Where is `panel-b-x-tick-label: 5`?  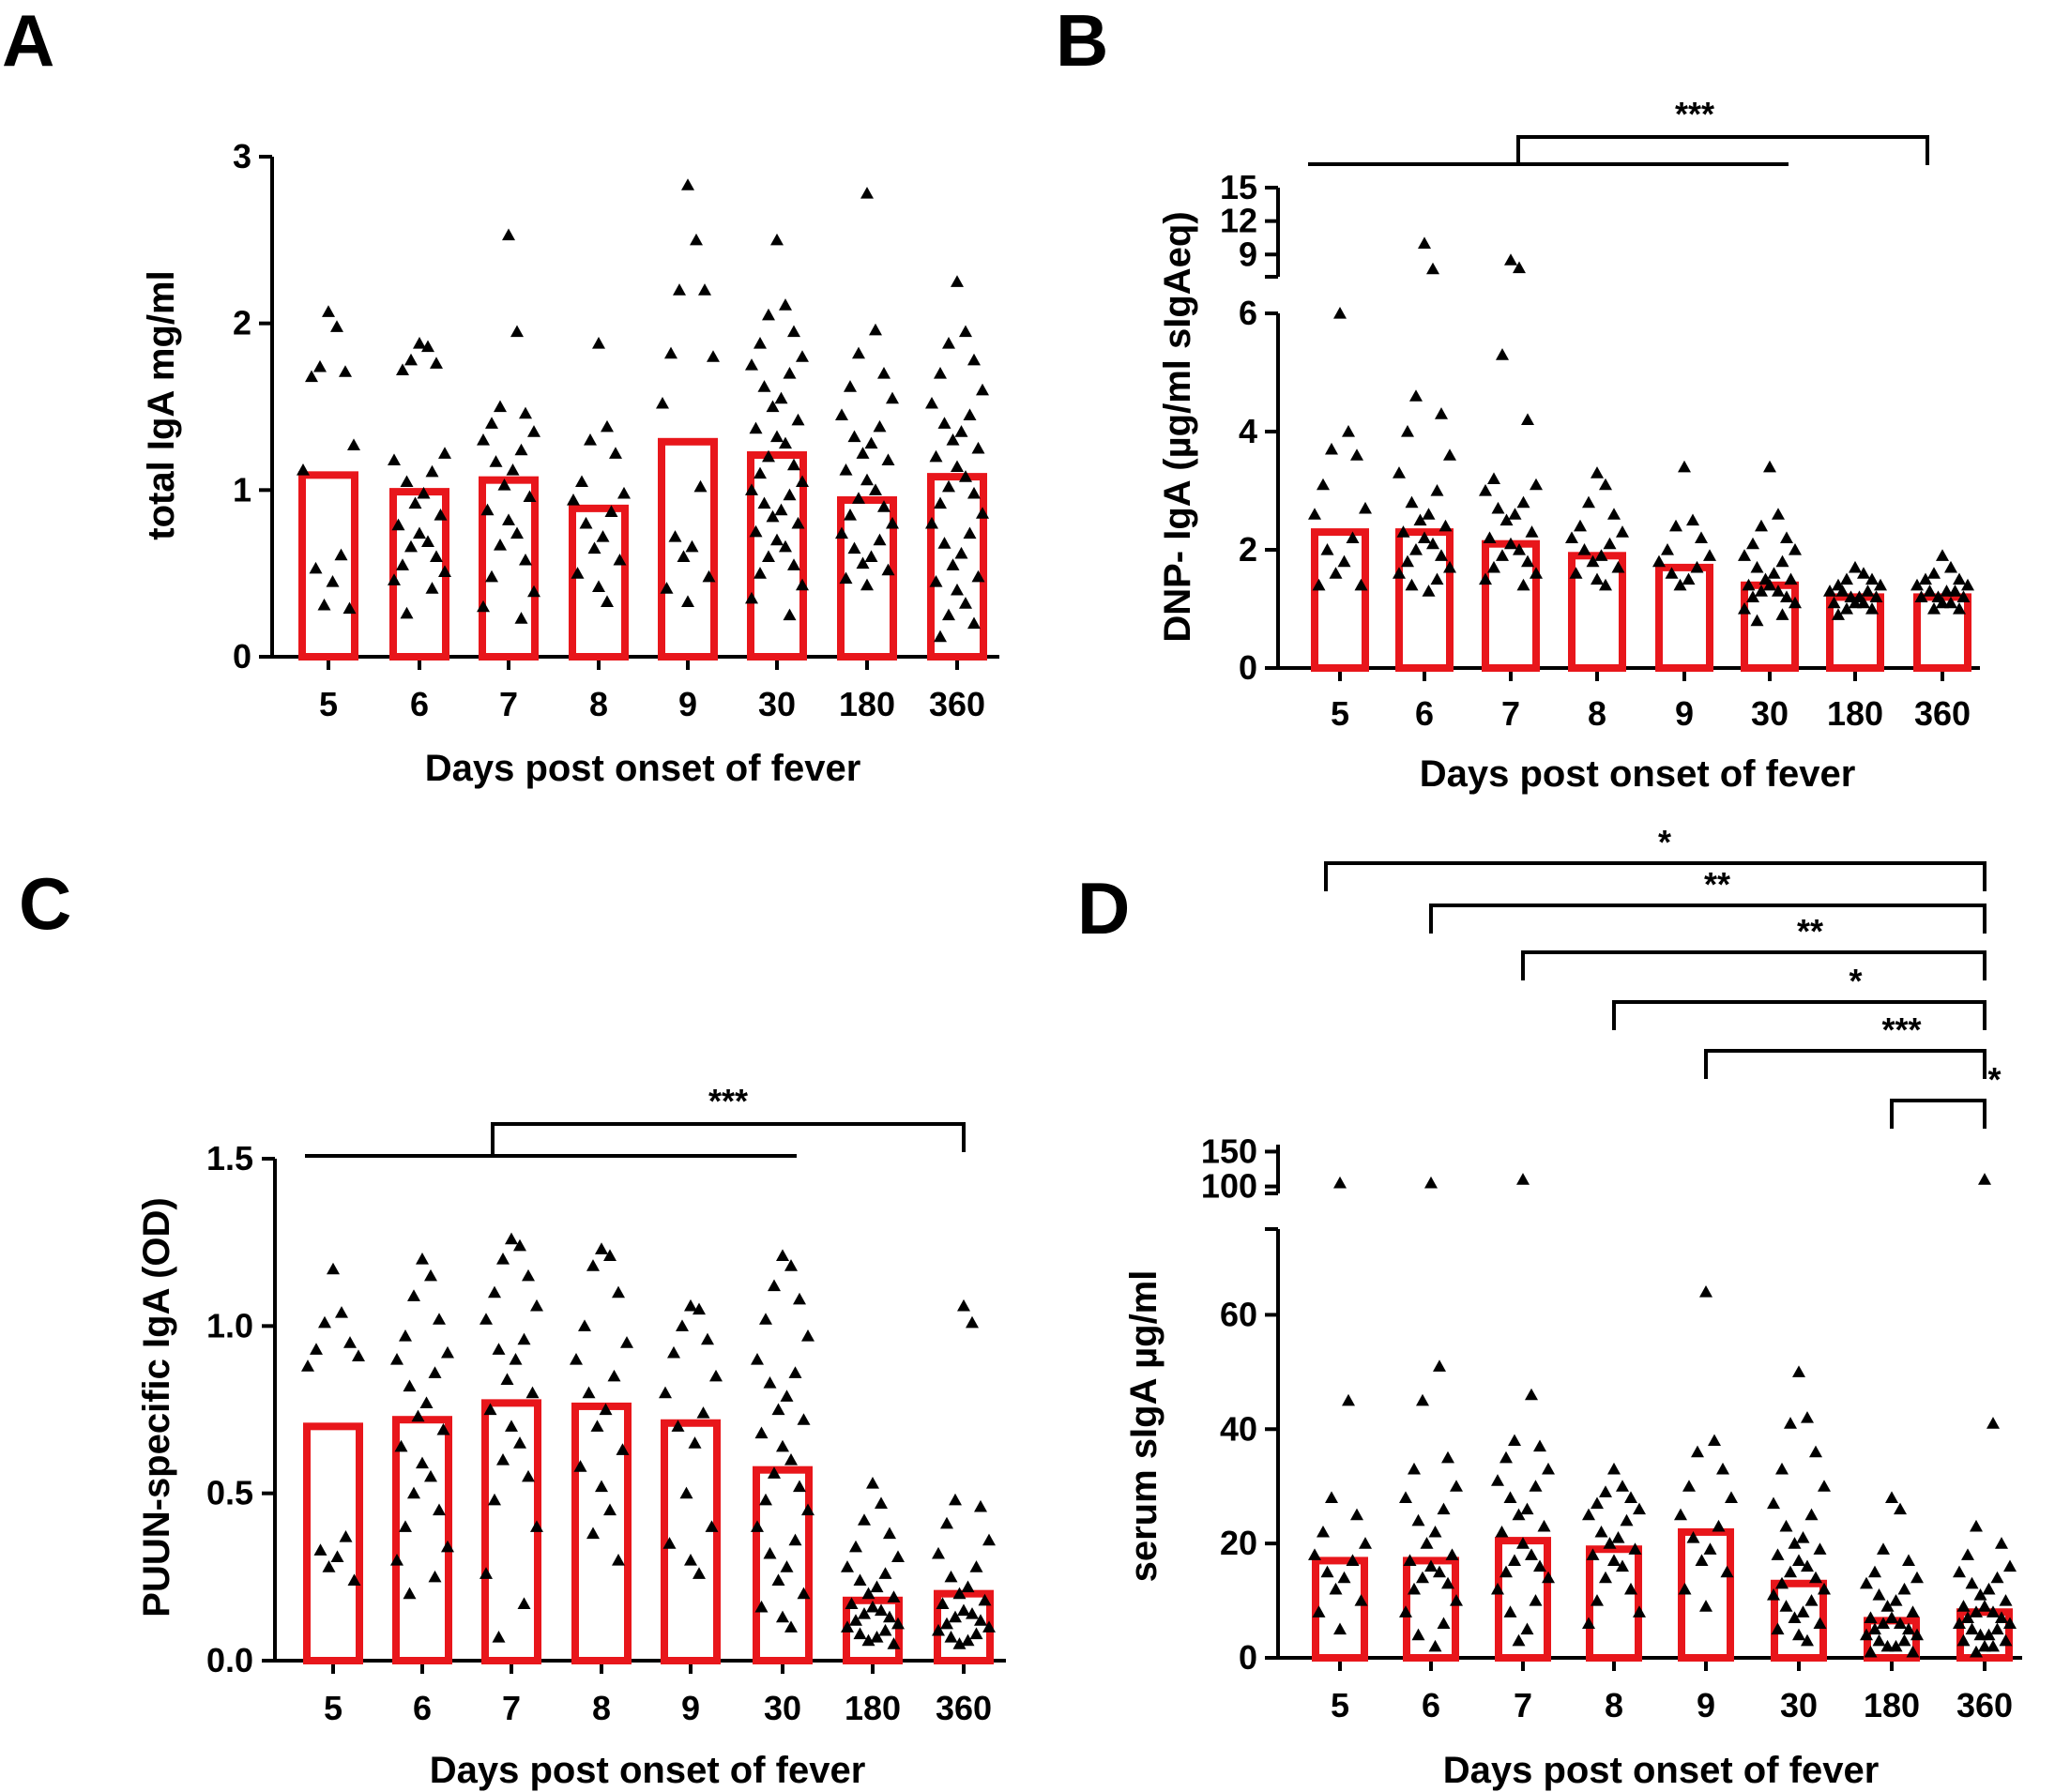 panel-b-x-tick-label: 5 is located at coordinates (1340, 713).